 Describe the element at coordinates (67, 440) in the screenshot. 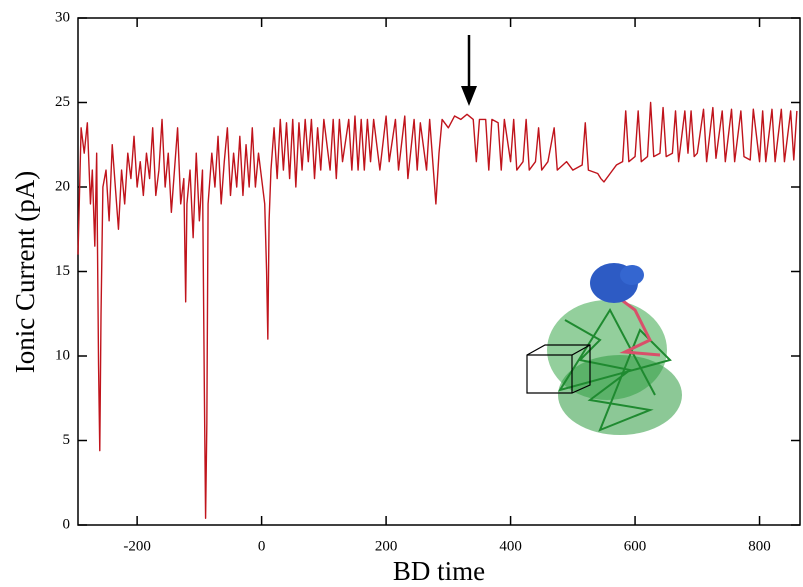

I see `y-tick-label: 5` at that location.